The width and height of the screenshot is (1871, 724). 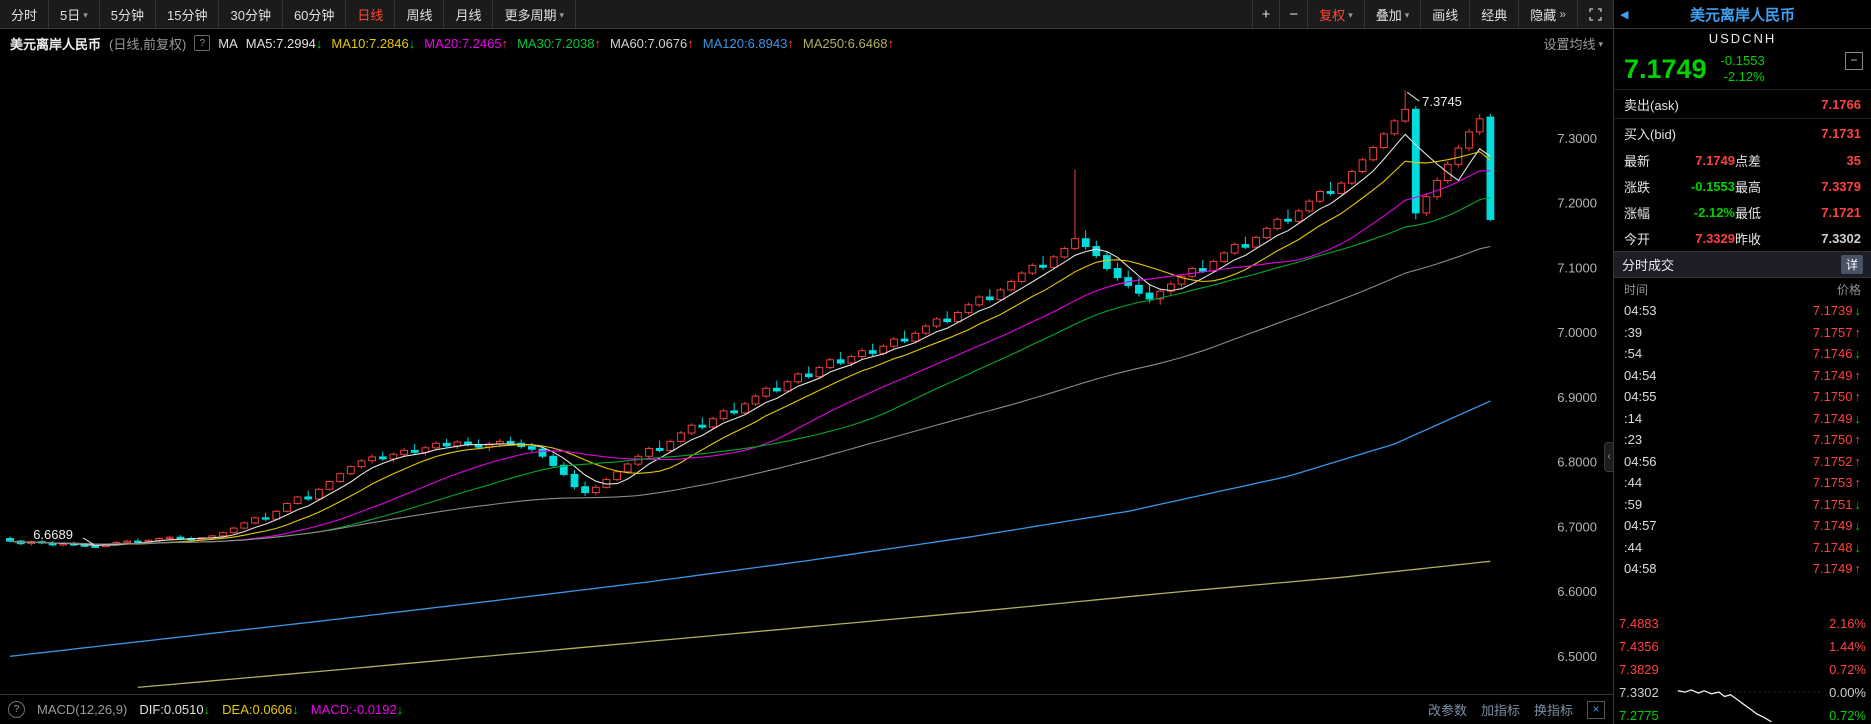 What do you see at coordinates (1851, 264) in the screenshot?
I see `detail-button: 详` at bounding box center [1851, 264].